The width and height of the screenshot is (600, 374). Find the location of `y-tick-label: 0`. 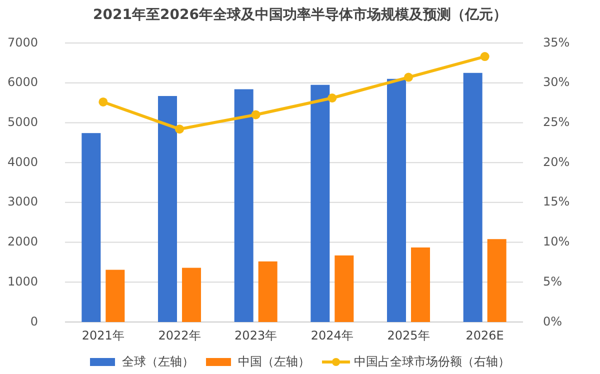

y-tick-label: 0 is located at coordinates (34, 321).